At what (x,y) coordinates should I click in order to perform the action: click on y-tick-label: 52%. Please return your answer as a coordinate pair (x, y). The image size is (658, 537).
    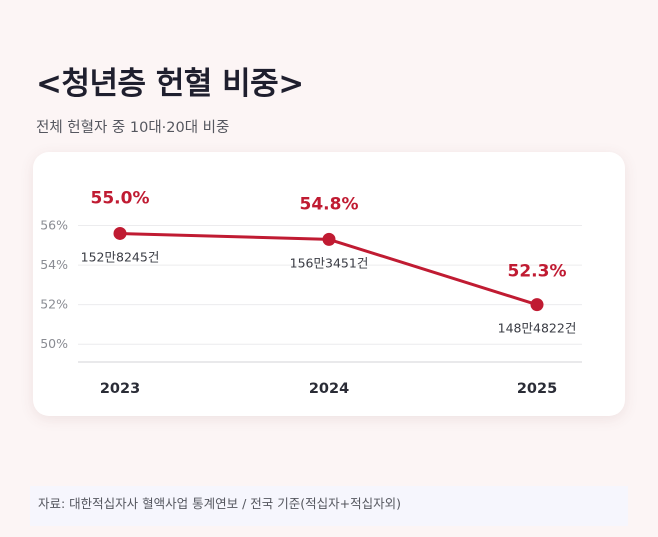
    Looking at the image, I should click on (54, 304).